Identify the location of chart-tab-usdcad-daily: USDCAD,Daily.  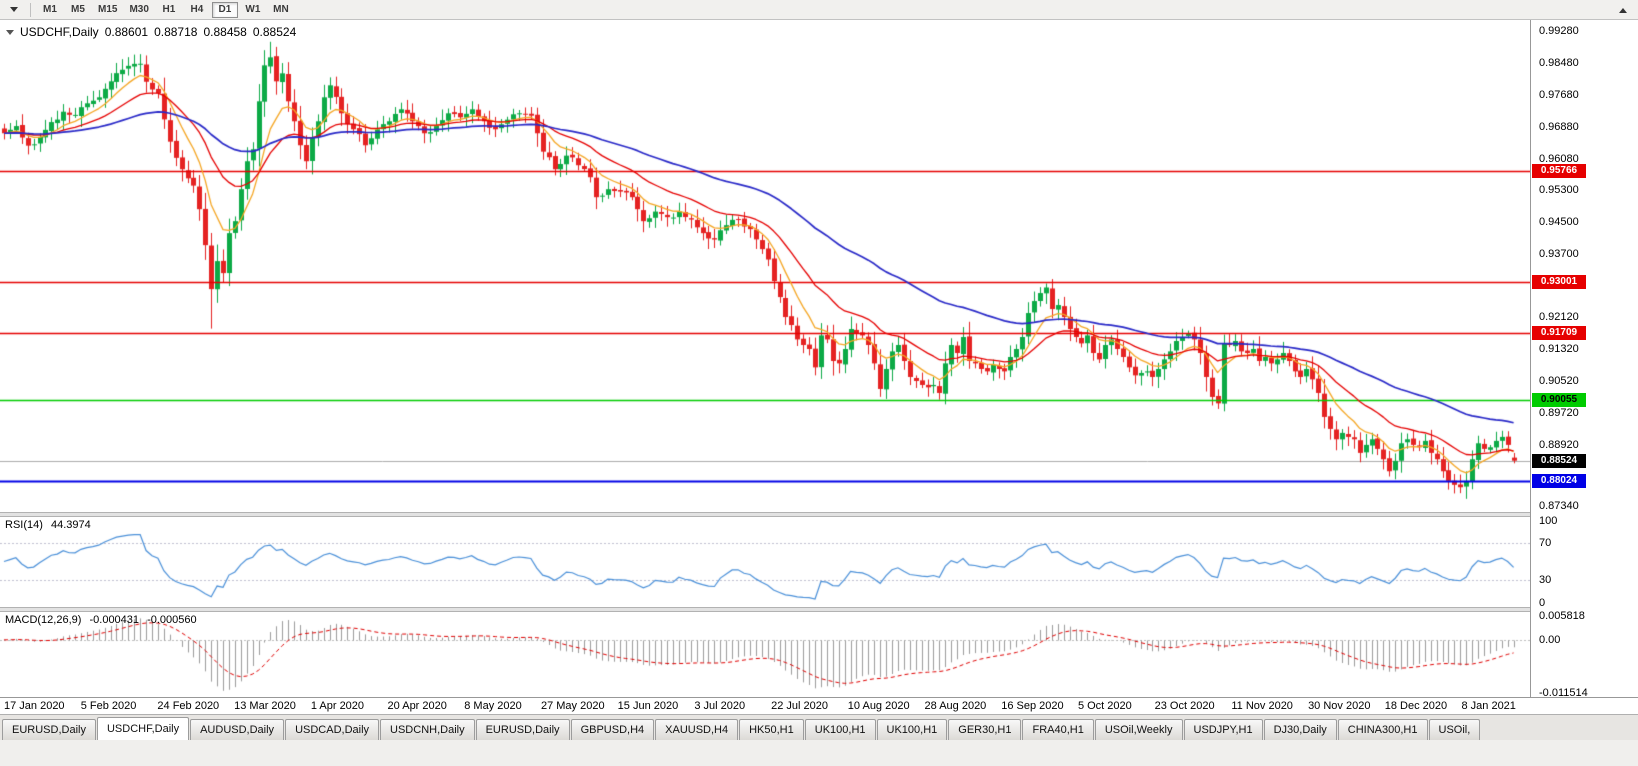
(332, 729).